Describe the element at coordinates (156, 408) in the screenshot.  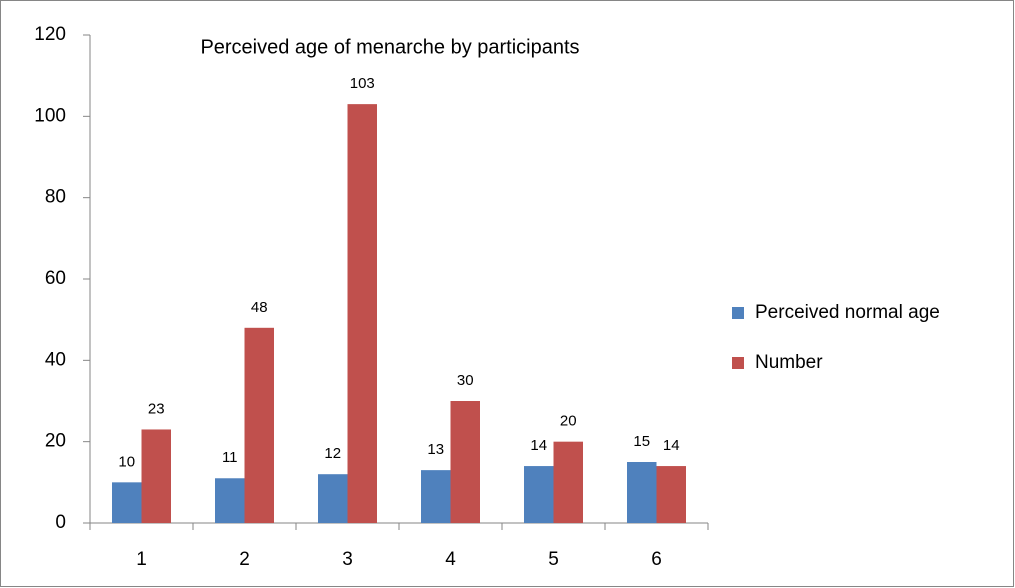
I see `value-label: 23` at that location.